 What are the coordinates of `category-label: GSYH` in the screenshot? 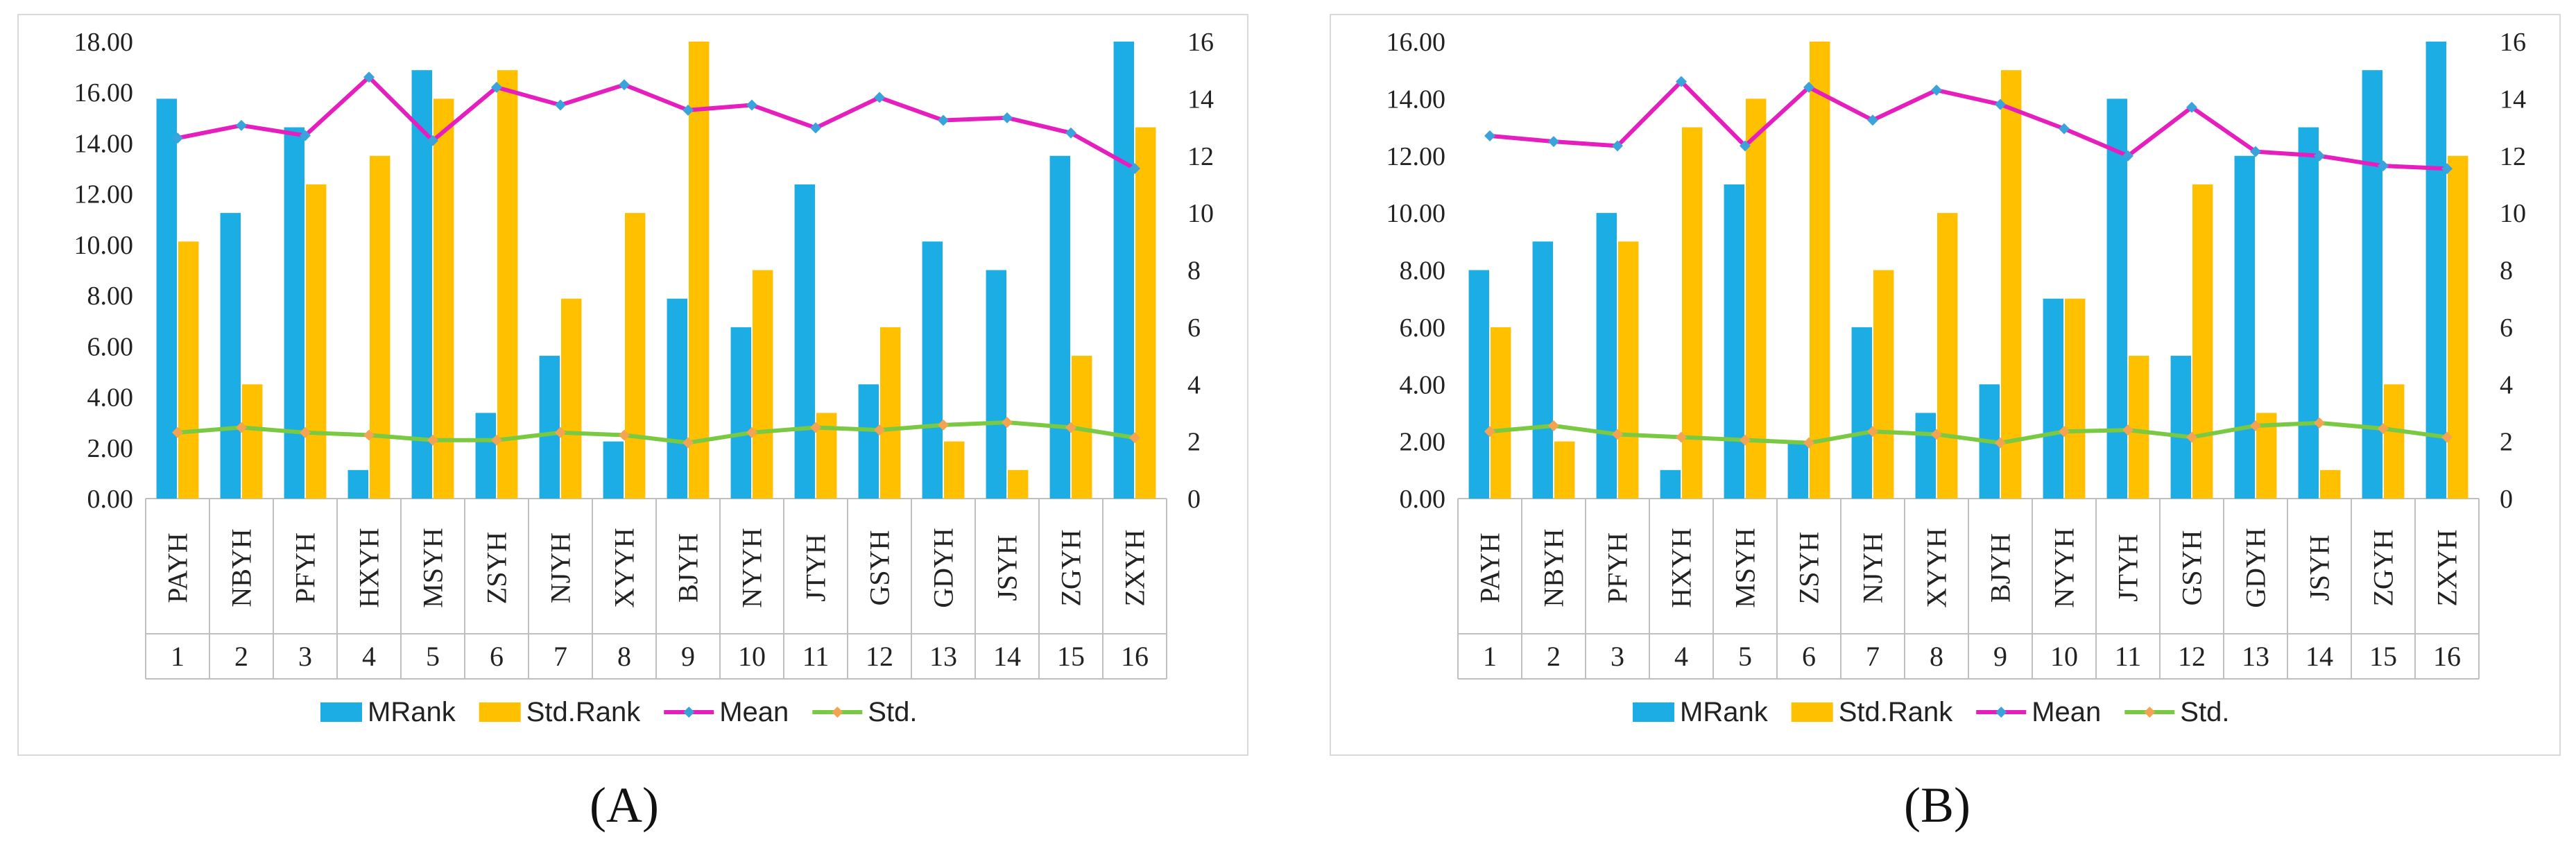 It's located at (879, 568).